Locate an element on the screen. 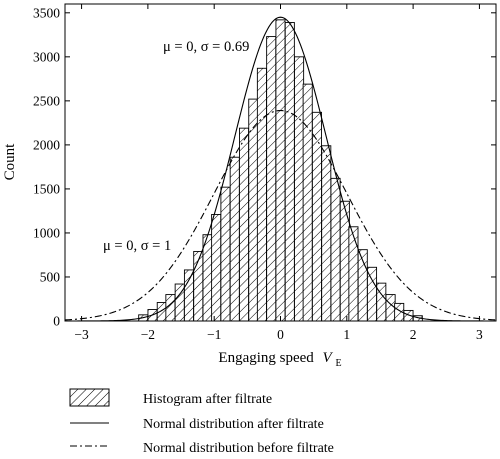  legend-item-after-filtrate: Normal distribution after filtrate is located at coordinates (197, 424).